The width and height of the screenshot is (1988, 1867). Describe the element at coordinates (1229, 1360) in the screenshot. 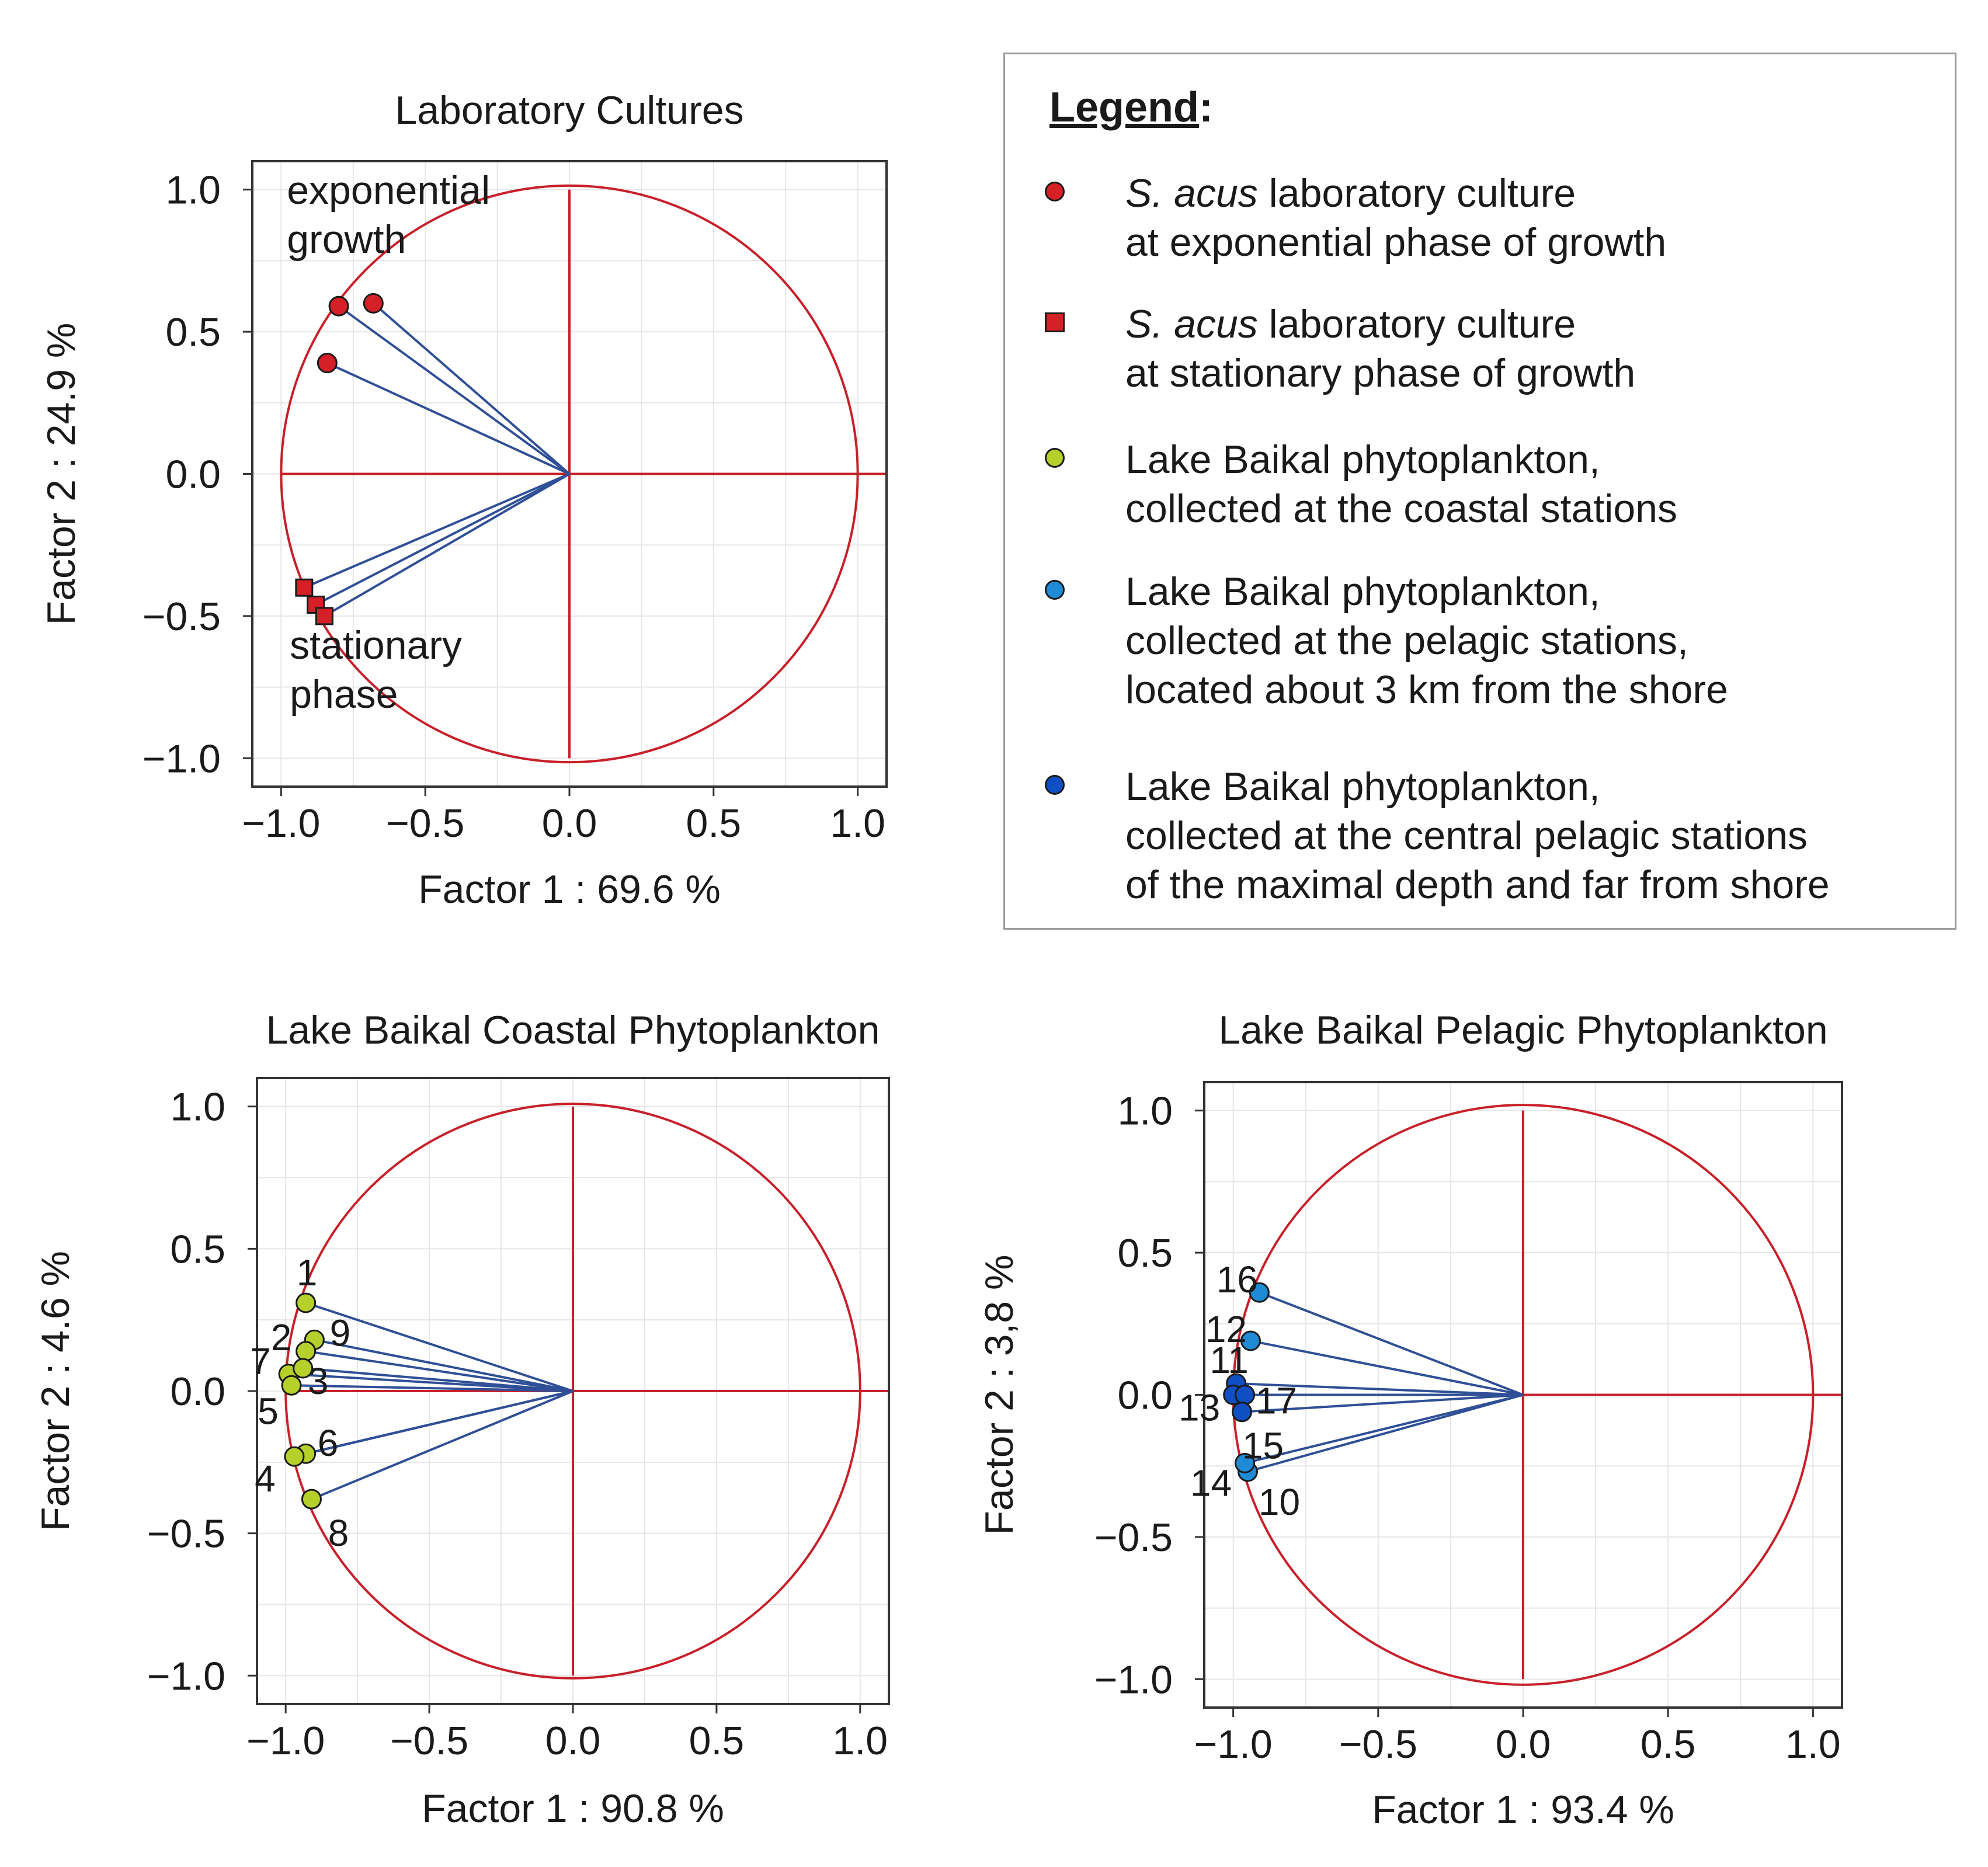

I see `data-point-label: 11` at that location.